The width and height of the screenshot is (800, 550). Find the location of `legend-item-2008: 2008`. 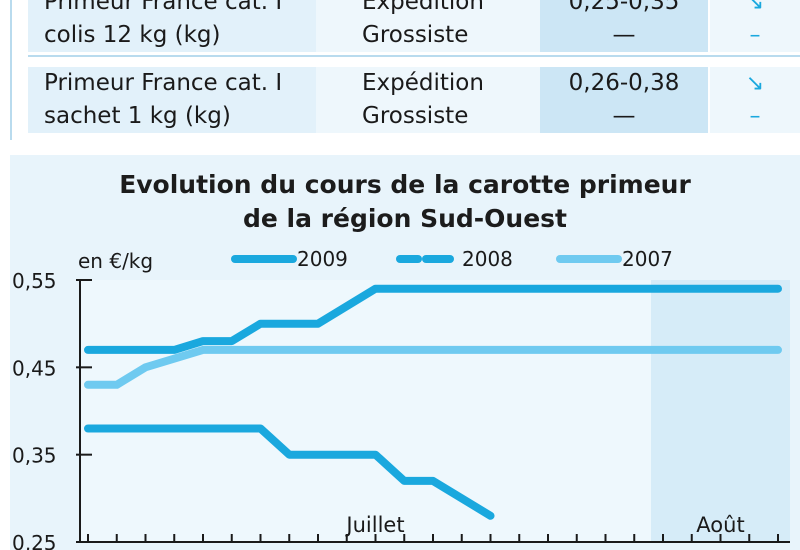

legend-item-2008: 2008 is located at coordinates (454, 259).